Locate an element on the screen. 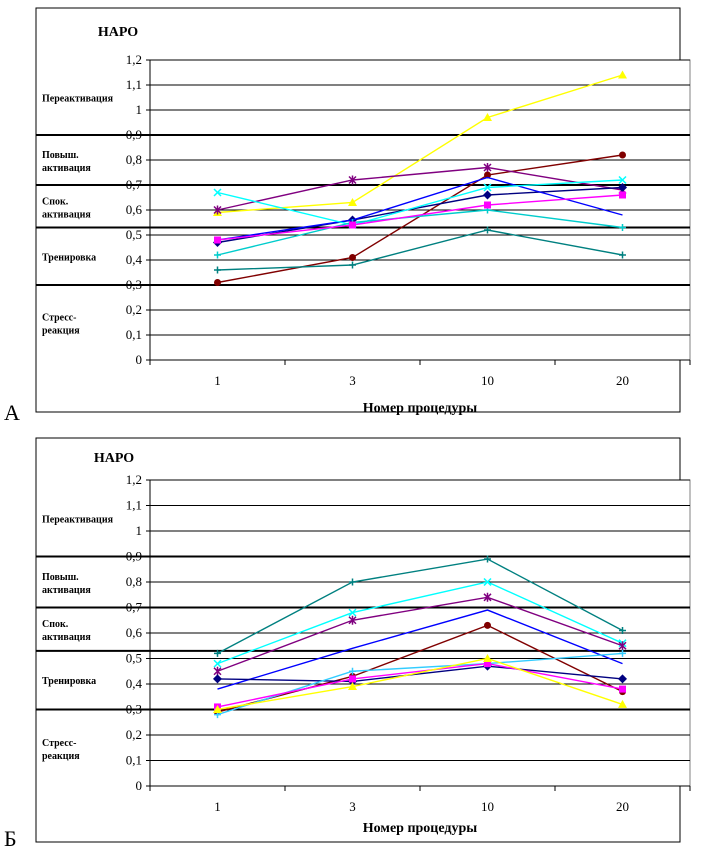  chart-b-x-tick-label: 20 is located at coordinates (622, 806).